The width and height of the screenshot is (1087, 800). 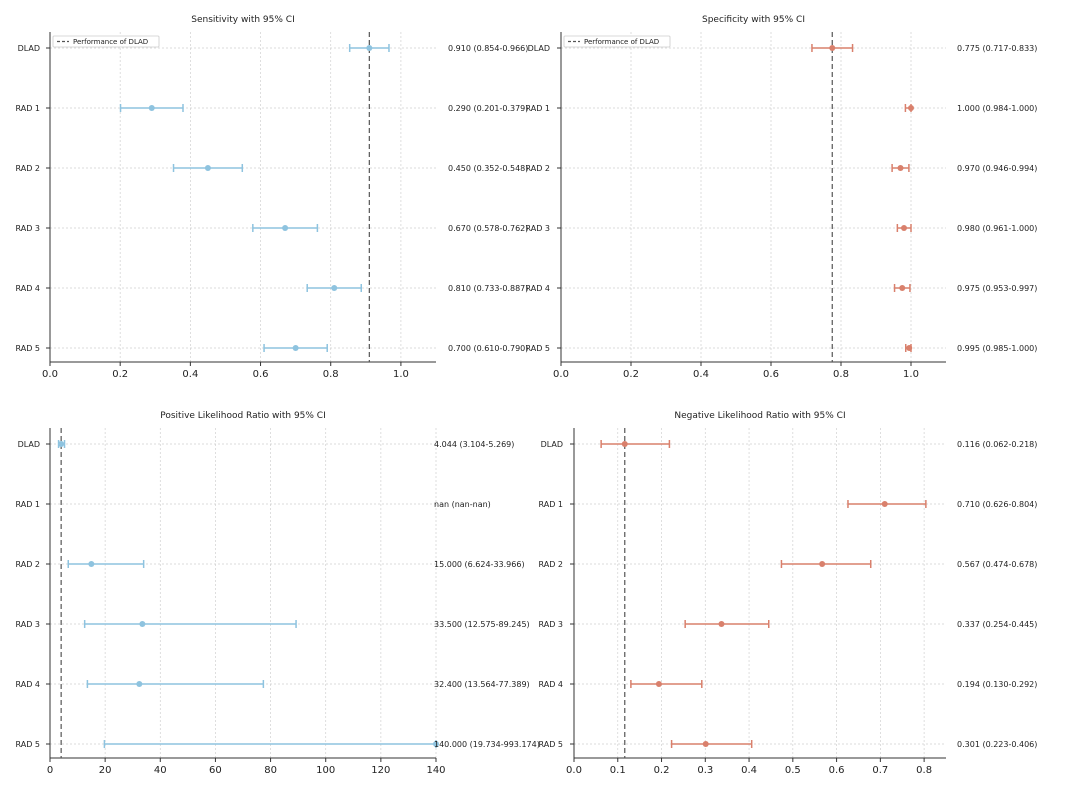 I want to click on x-tick-label: 80, so click(x=270, y=770).